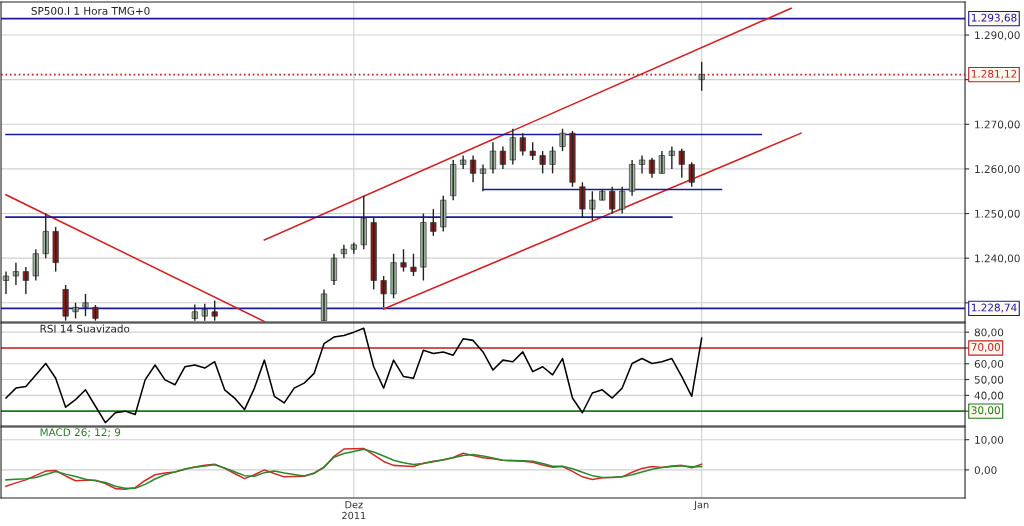 Image resolution: width=1024 pixels, height=526 pixels. Describe the element at coordinates (994, 308) in the screenshot. I see `ref-line-label: 1.228,74` at that location.